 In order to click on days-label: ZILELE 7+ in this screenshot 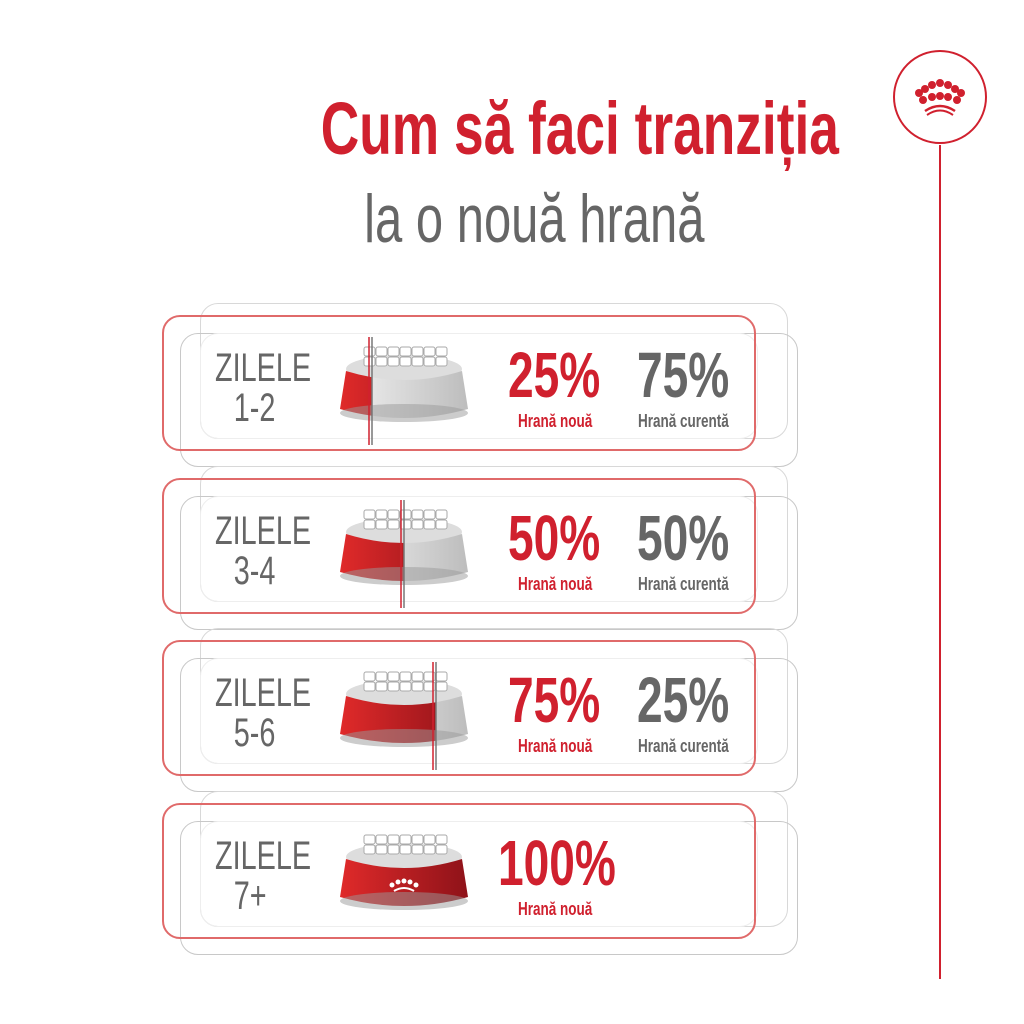, I will do `click(263, 876)`.